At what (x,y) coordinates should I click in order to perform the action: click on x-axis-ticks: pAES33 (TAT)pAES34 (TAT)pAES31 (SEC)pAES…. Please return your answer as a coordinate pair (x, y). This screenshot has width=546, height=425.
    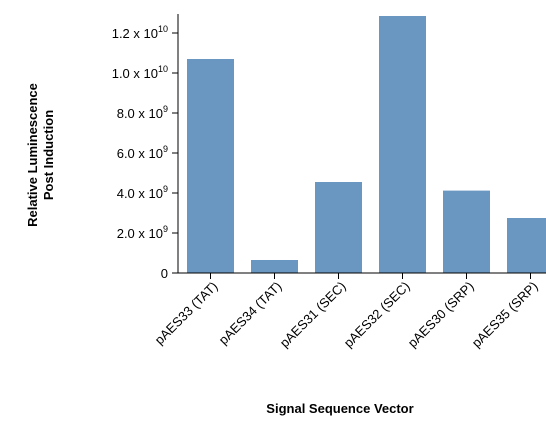
    Looking at the image, I should click on (346, 311).